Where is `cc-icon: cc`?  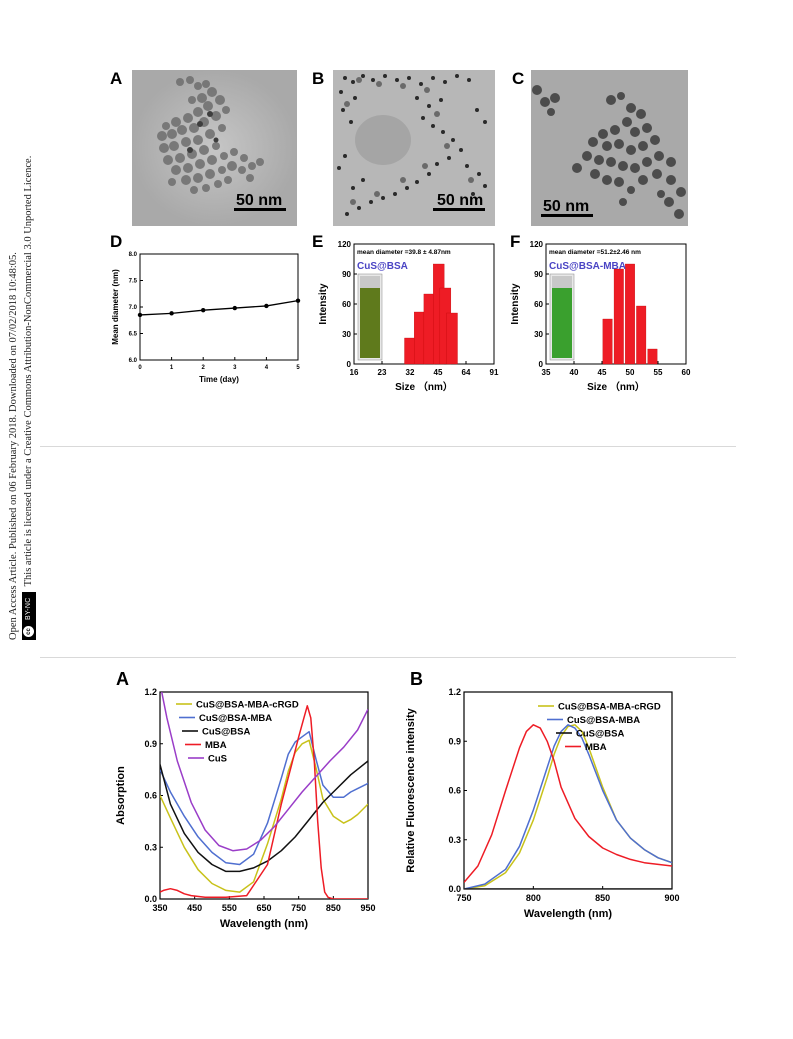
cc-icon: cc is located at coordinates (28, 631).